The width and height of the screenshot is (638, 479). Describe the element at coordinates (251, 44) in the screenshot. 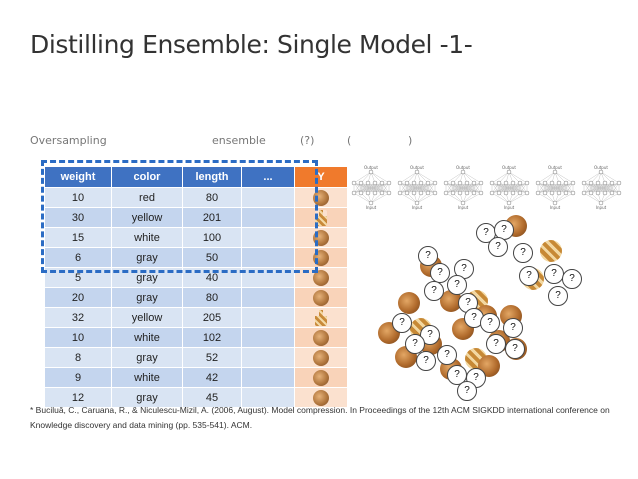

I see `slide-title: Distilling Ensemble: Single Model -1-` at that location.